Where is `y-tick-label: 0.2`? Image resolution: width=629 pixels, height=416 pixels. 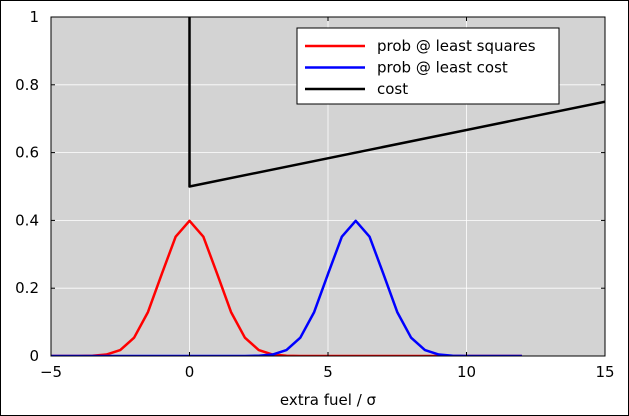
y-tick-label: 0.2 is located at coordinates (27, 288).